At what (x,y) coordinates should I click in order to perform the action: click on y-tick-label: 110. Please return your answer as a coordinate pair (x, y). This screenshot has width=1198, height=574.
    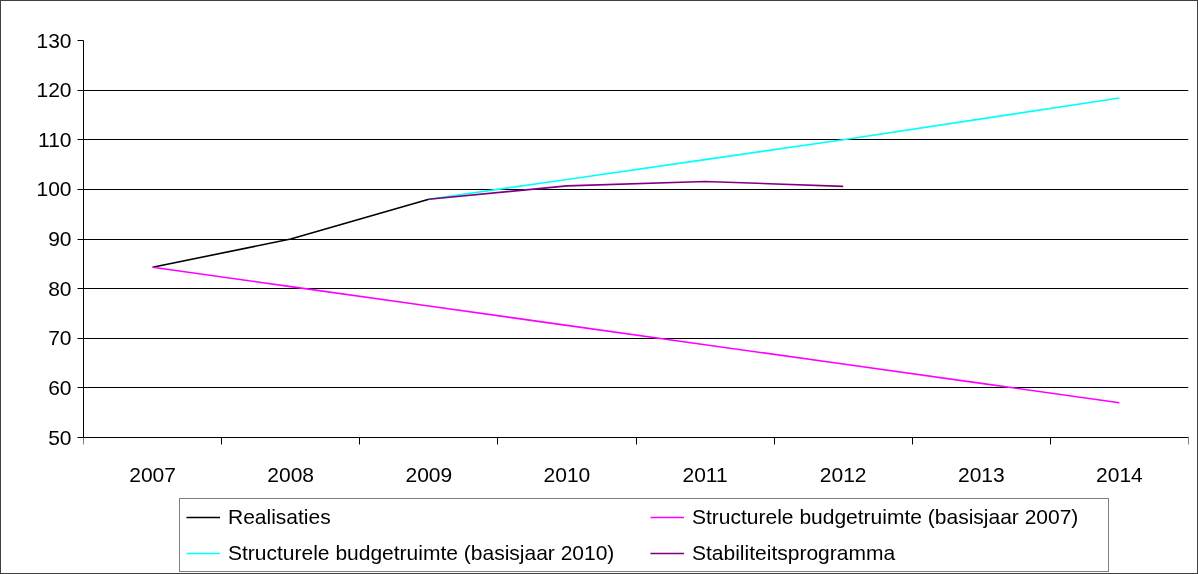
    Looking at the image, I should click on (55, 139).